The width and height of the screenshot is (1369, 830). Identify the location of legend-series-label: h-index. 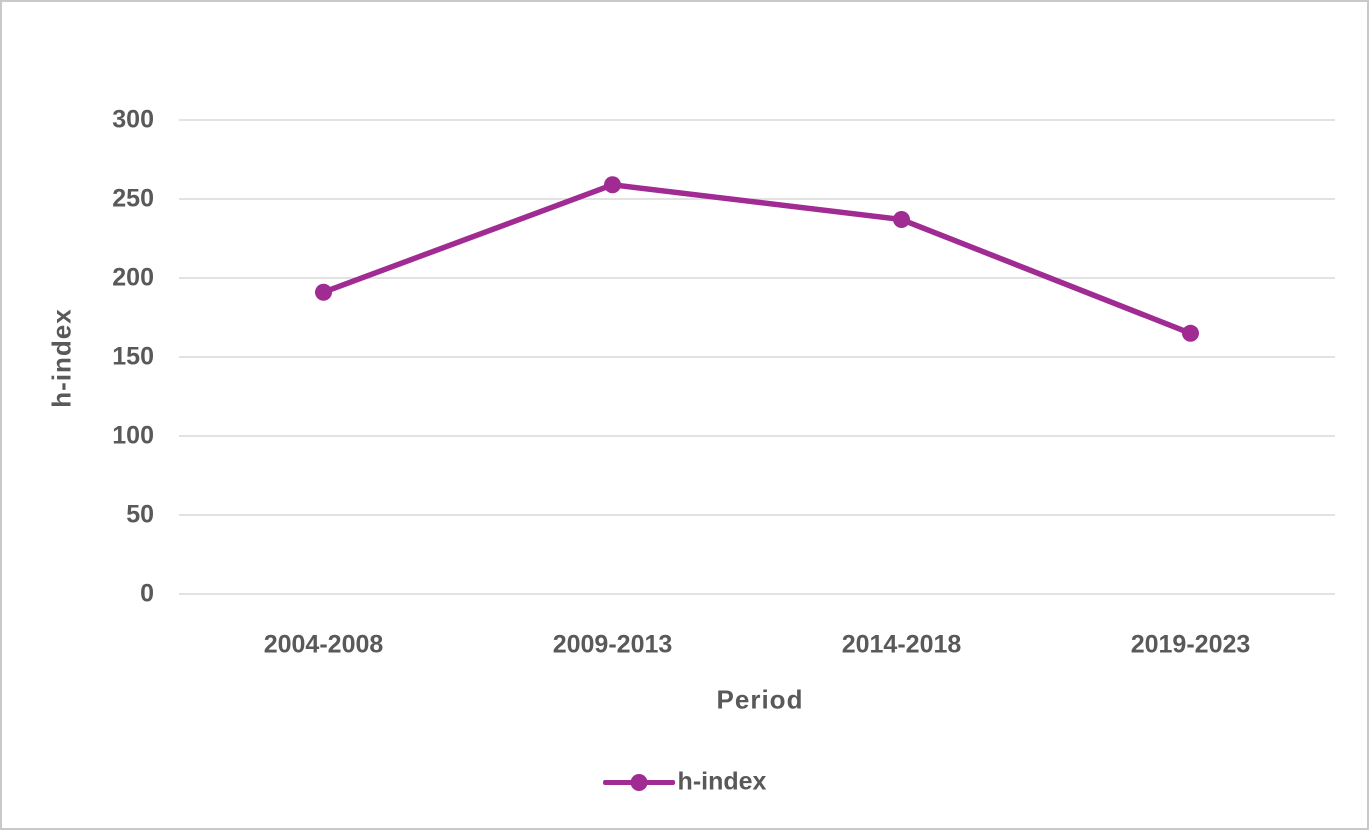
(722, 781).